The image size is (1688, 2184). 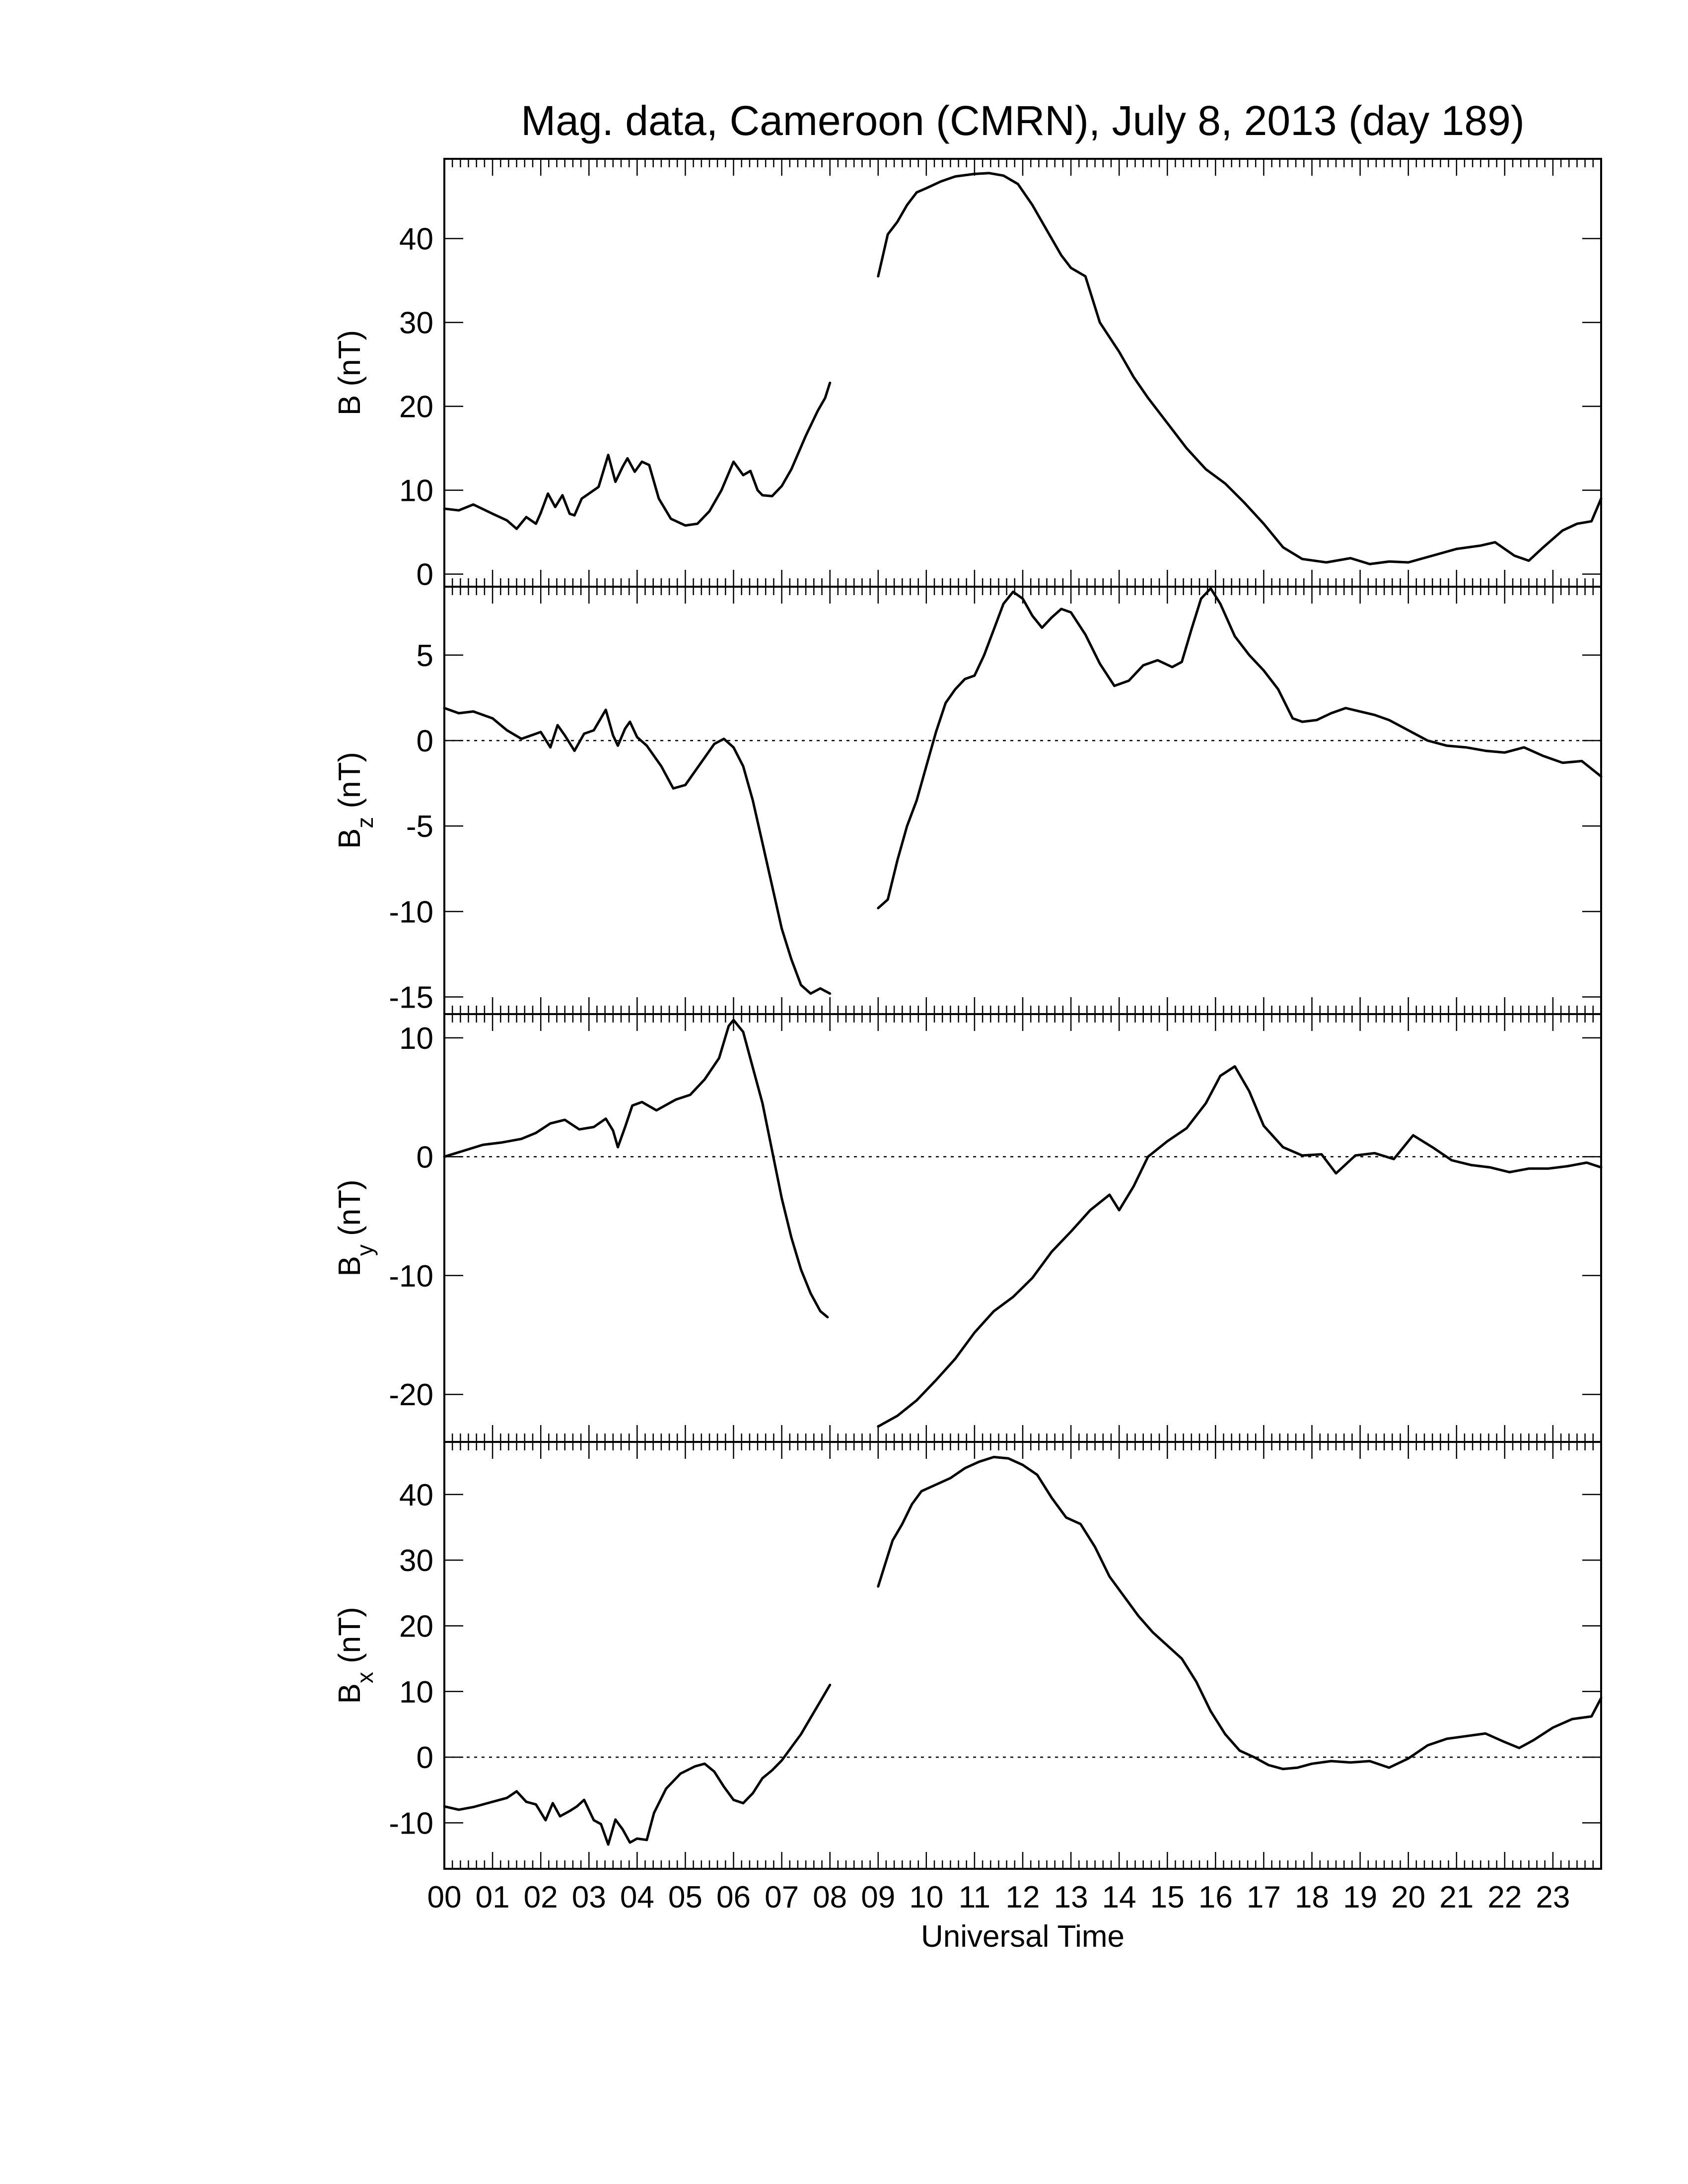 I want to click on y-tick-label: -5, so click(x=419, y=827).